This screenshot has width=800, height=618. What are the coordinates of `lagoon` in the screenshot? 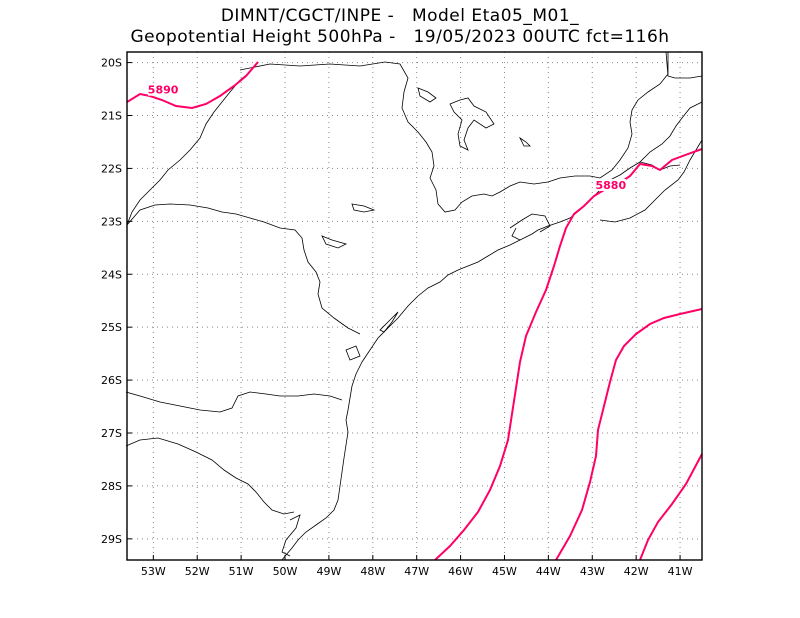 It's located at (291, 535).